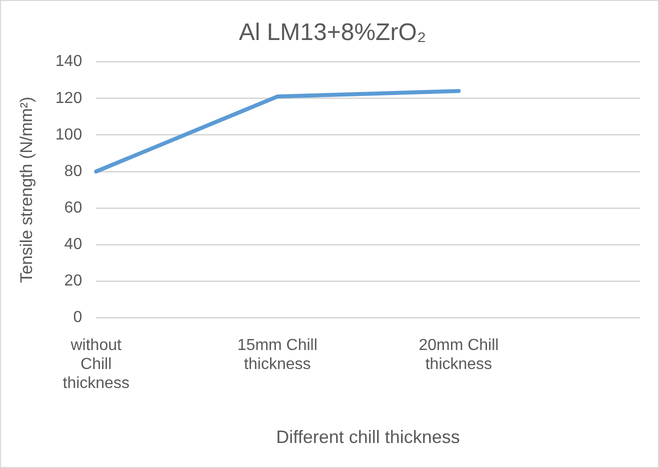 This screenshot has width=659, height=468. I want to click on chart-title: Al LM13+8%ZrO₂, so click(332, 32).